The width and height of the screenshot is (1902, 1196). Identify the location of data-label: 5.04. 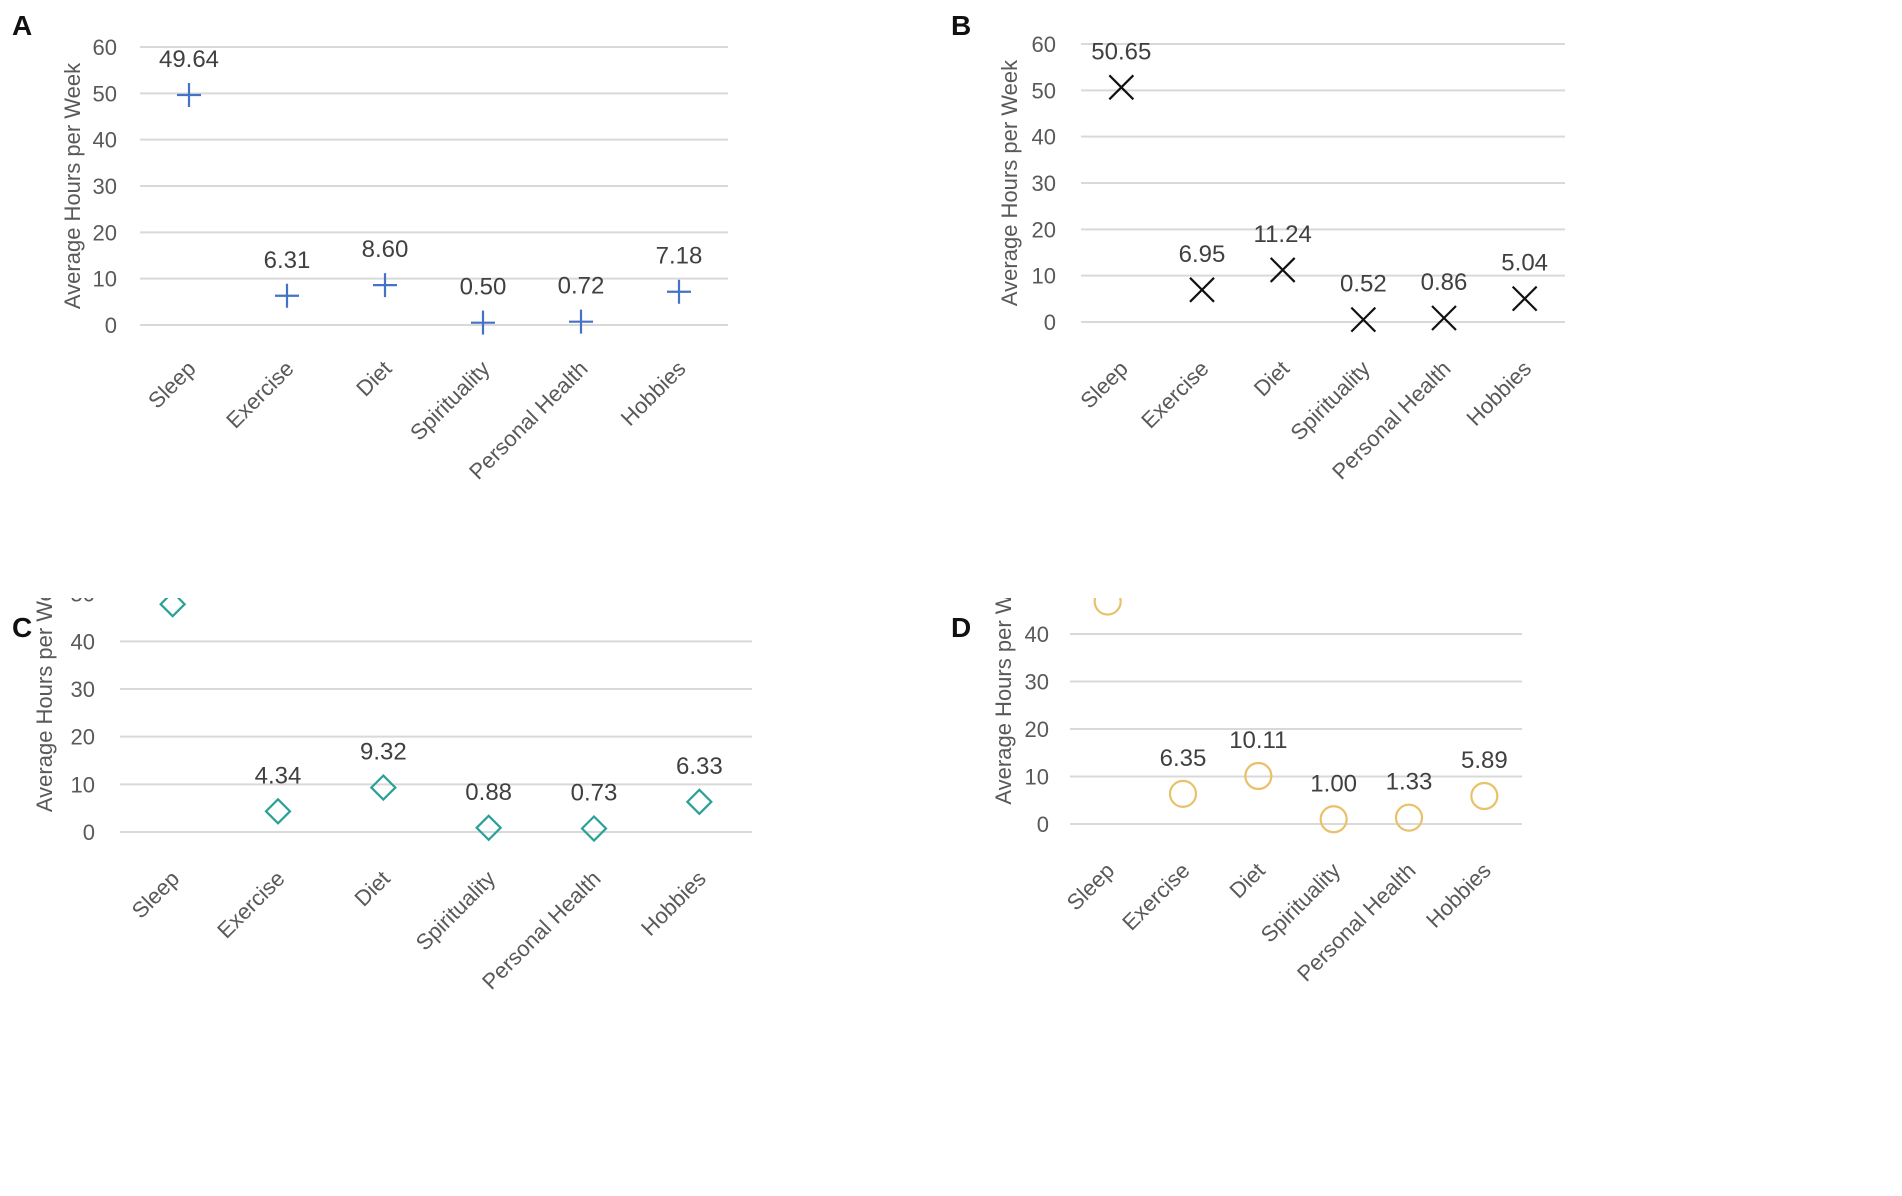
(1524, 263).